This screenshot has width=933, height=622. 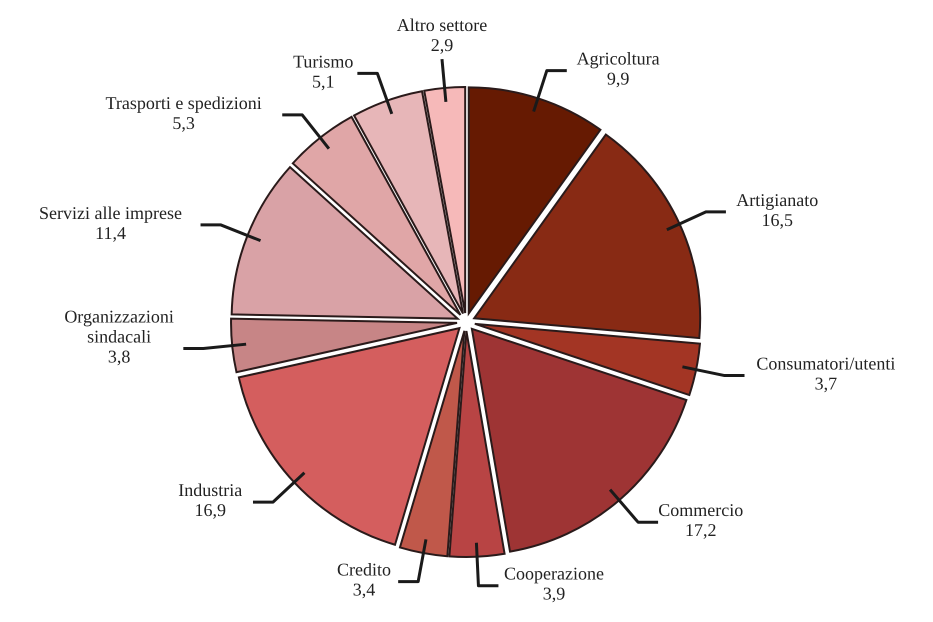 I want to click on slice-label: Organizzazioni sindacali, so click(x=119, y=326).